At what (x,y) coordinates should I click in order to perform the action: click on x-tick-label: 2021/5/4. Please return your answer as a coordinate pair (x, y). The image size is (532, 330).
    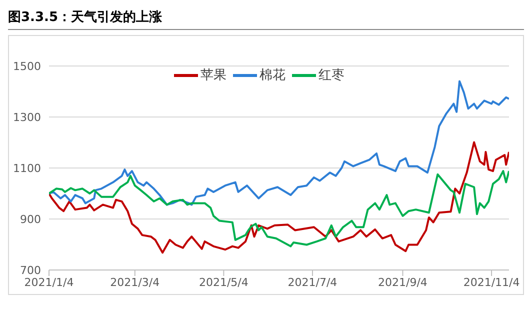
    Looking at the image, I should click on (223, 282).